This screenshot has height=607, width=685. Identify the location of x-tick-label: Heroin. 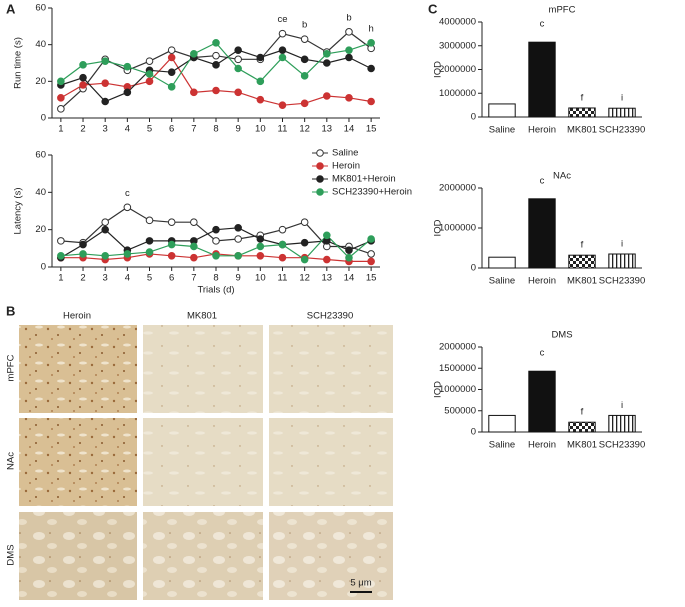
(542, 281).